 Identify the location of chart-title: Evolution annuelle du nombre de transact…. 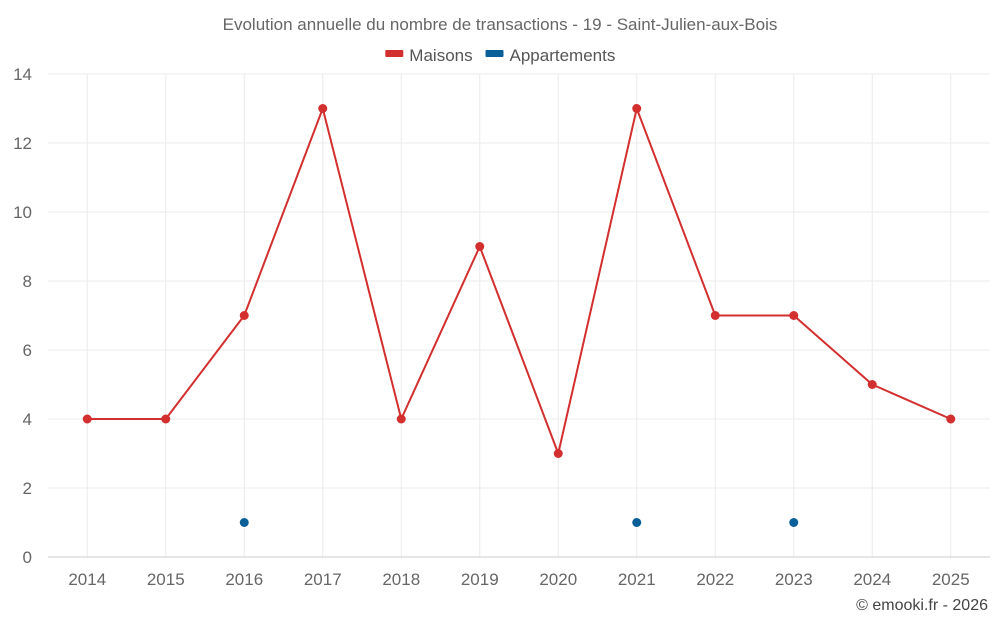
(500, 24).